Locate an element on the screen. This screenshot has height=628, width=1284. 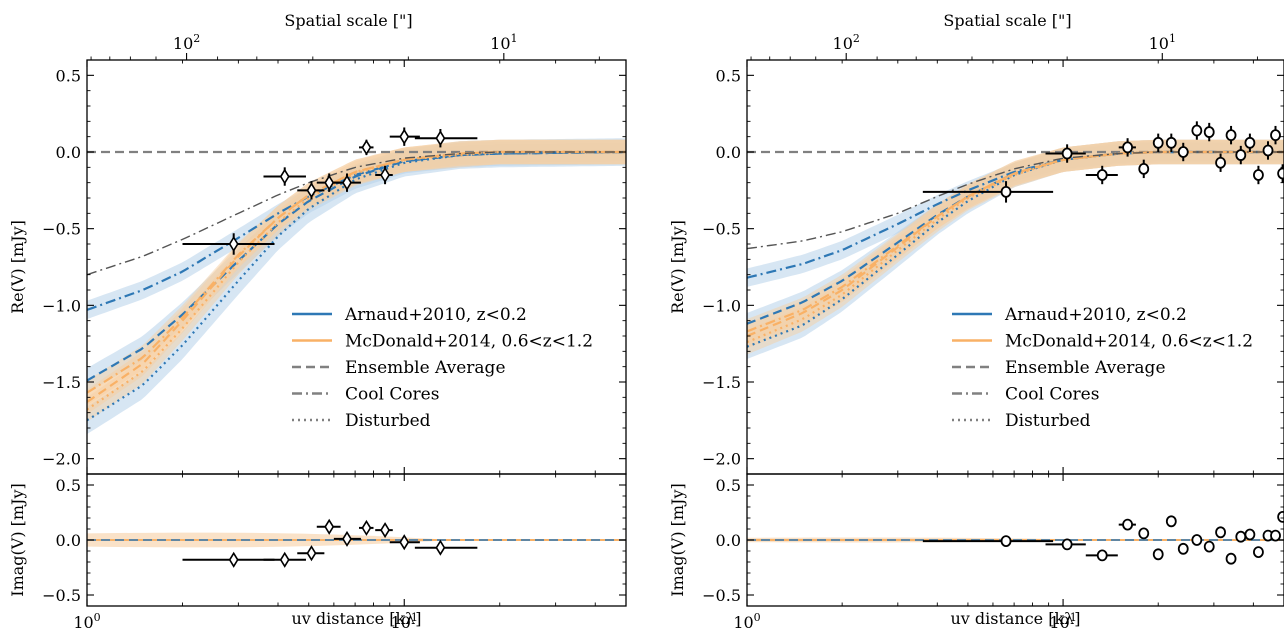
top-x-tick-label: 10² is located at coordinates (846, 42).